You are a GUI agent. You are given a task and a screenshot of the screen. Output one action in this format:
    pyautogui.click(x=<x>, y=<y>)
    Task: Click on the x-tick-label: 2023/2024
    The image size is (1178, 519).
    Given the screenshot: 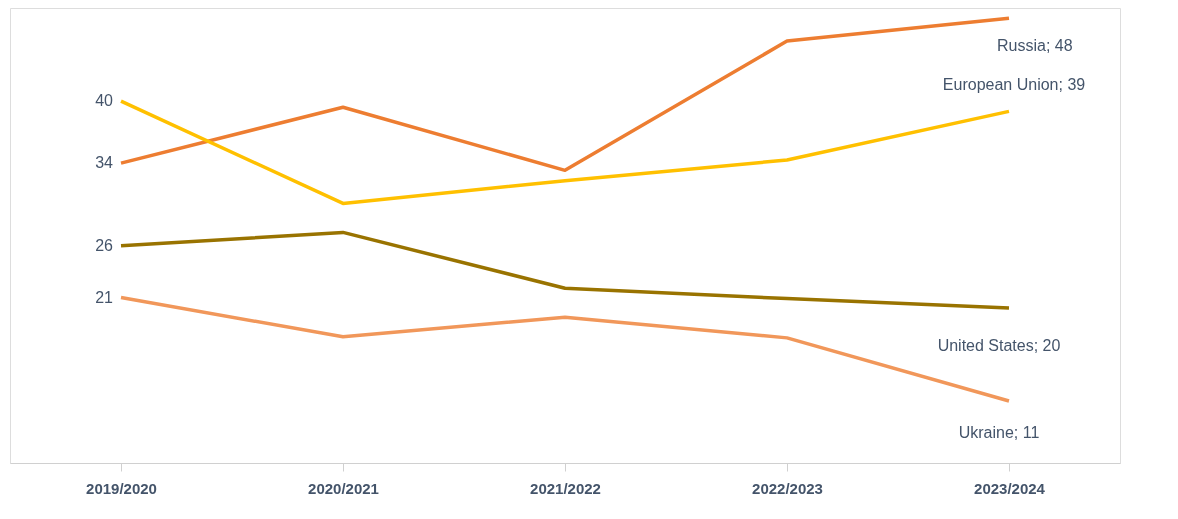 What is the action you would take?
    pyautogui.click(x=1010, y=488)
    